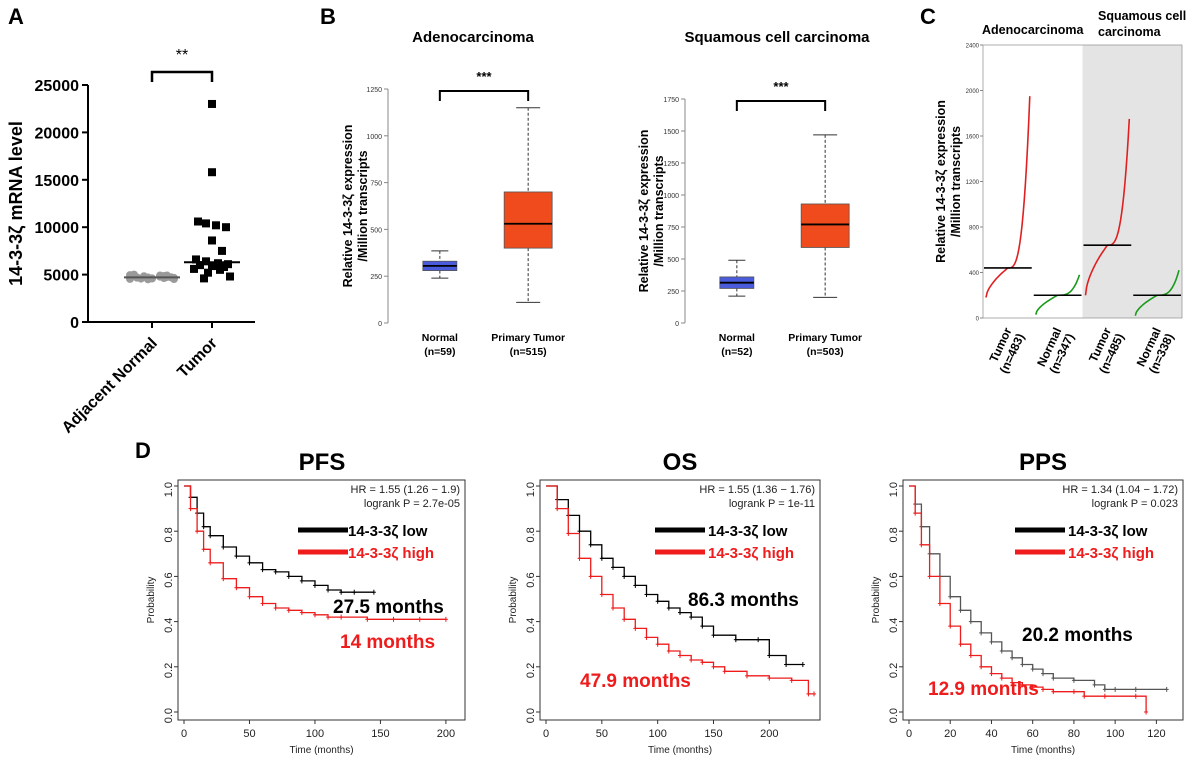  I want to click on hazard-ratio: HR = 1.34 (1.04 − 1.72), so click(1120, 490).